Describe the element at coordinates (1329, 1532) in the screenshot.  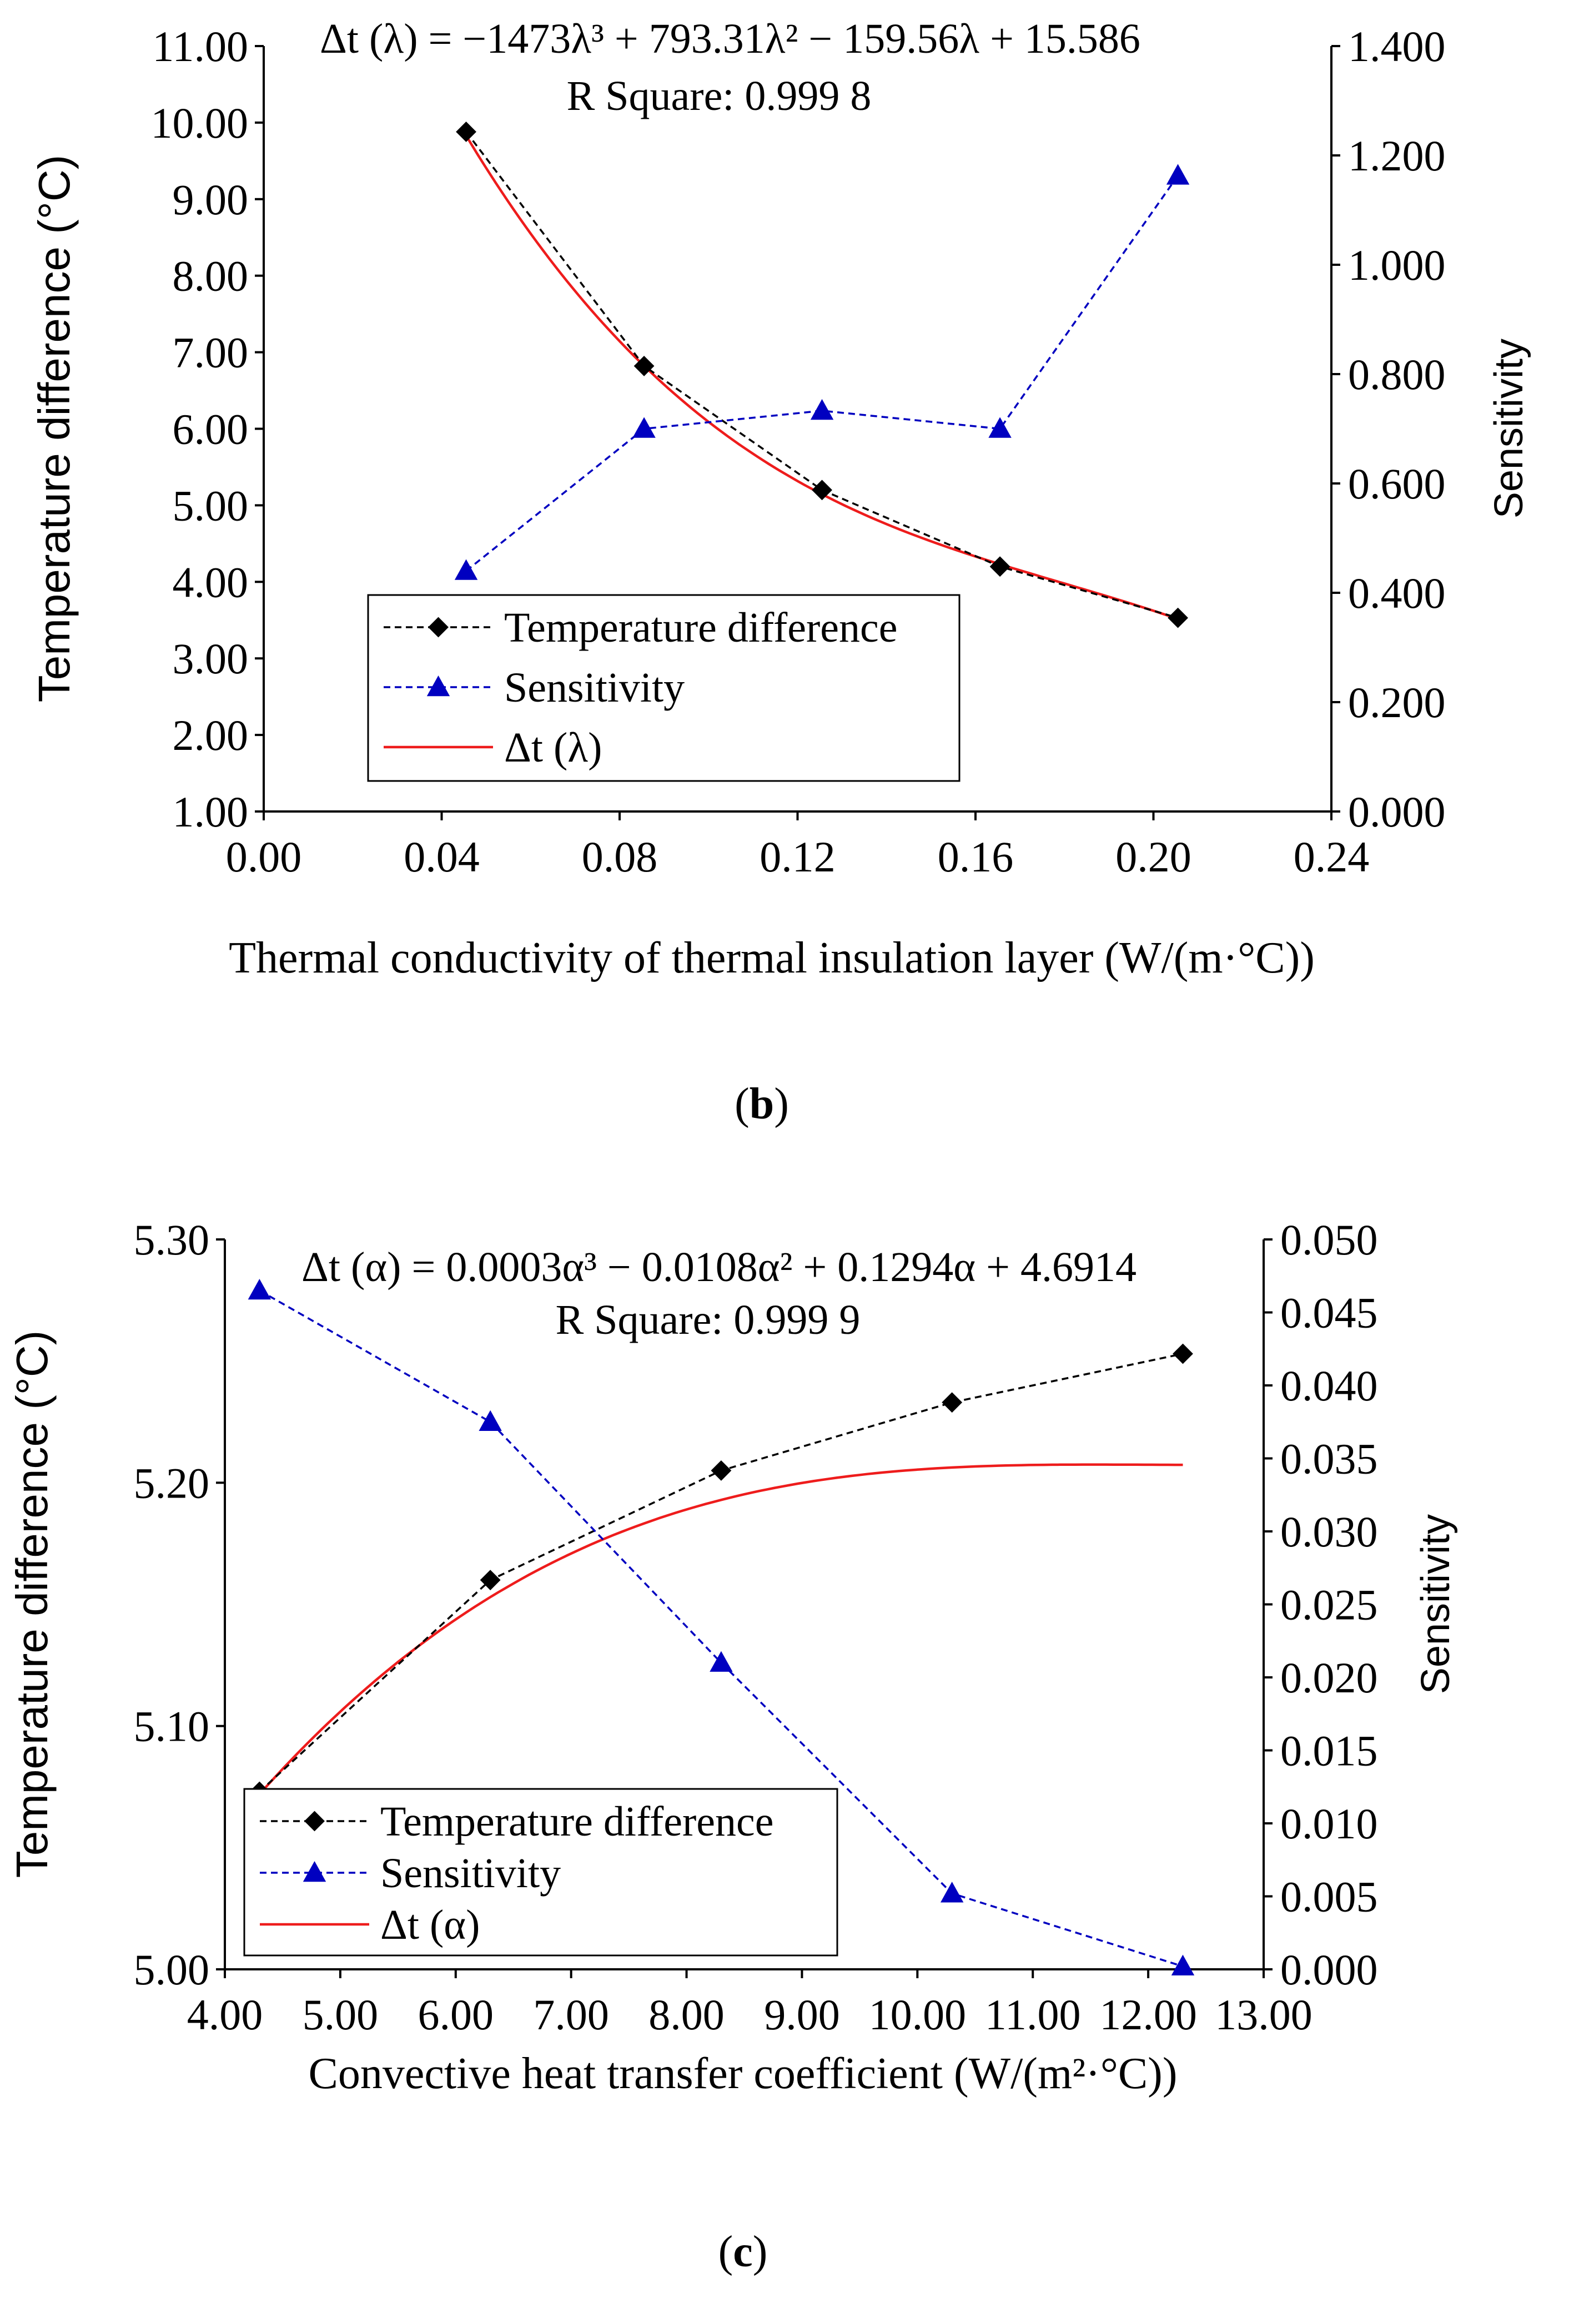
I see `y-right-tick-label: 0.030` at that location.